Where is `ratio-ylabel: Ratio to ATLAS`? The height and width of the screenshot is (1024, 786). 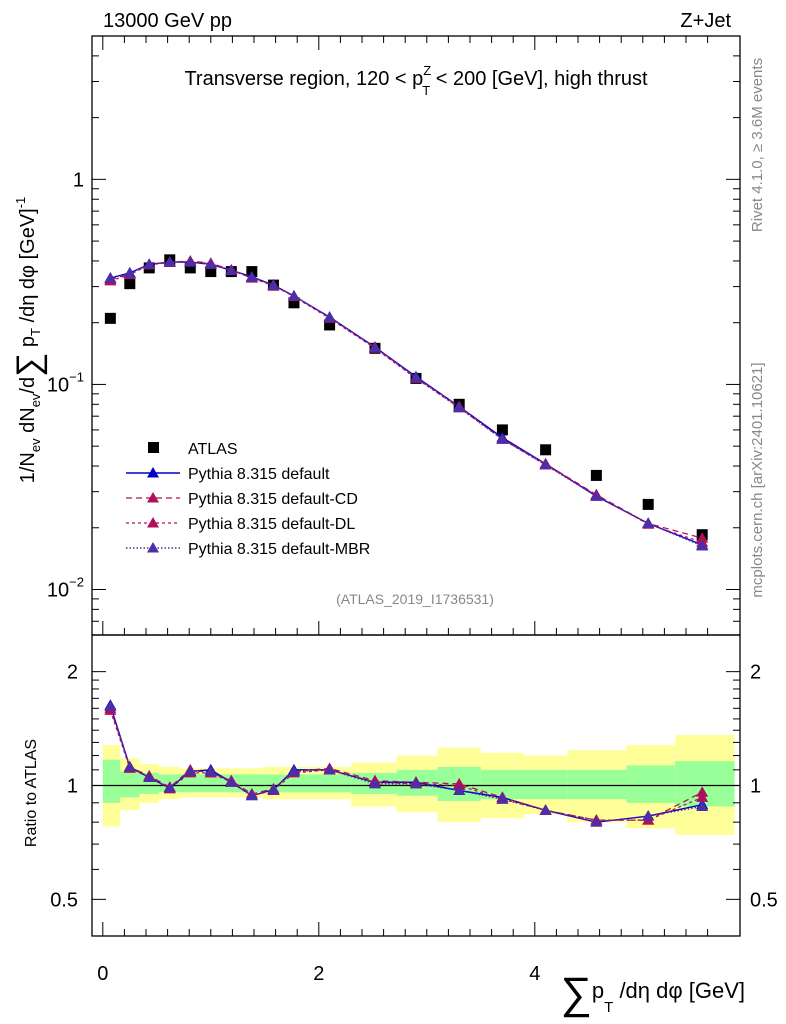 ratio-ylabel: Ratio to ATLAS is located at coordinates (31, 793).